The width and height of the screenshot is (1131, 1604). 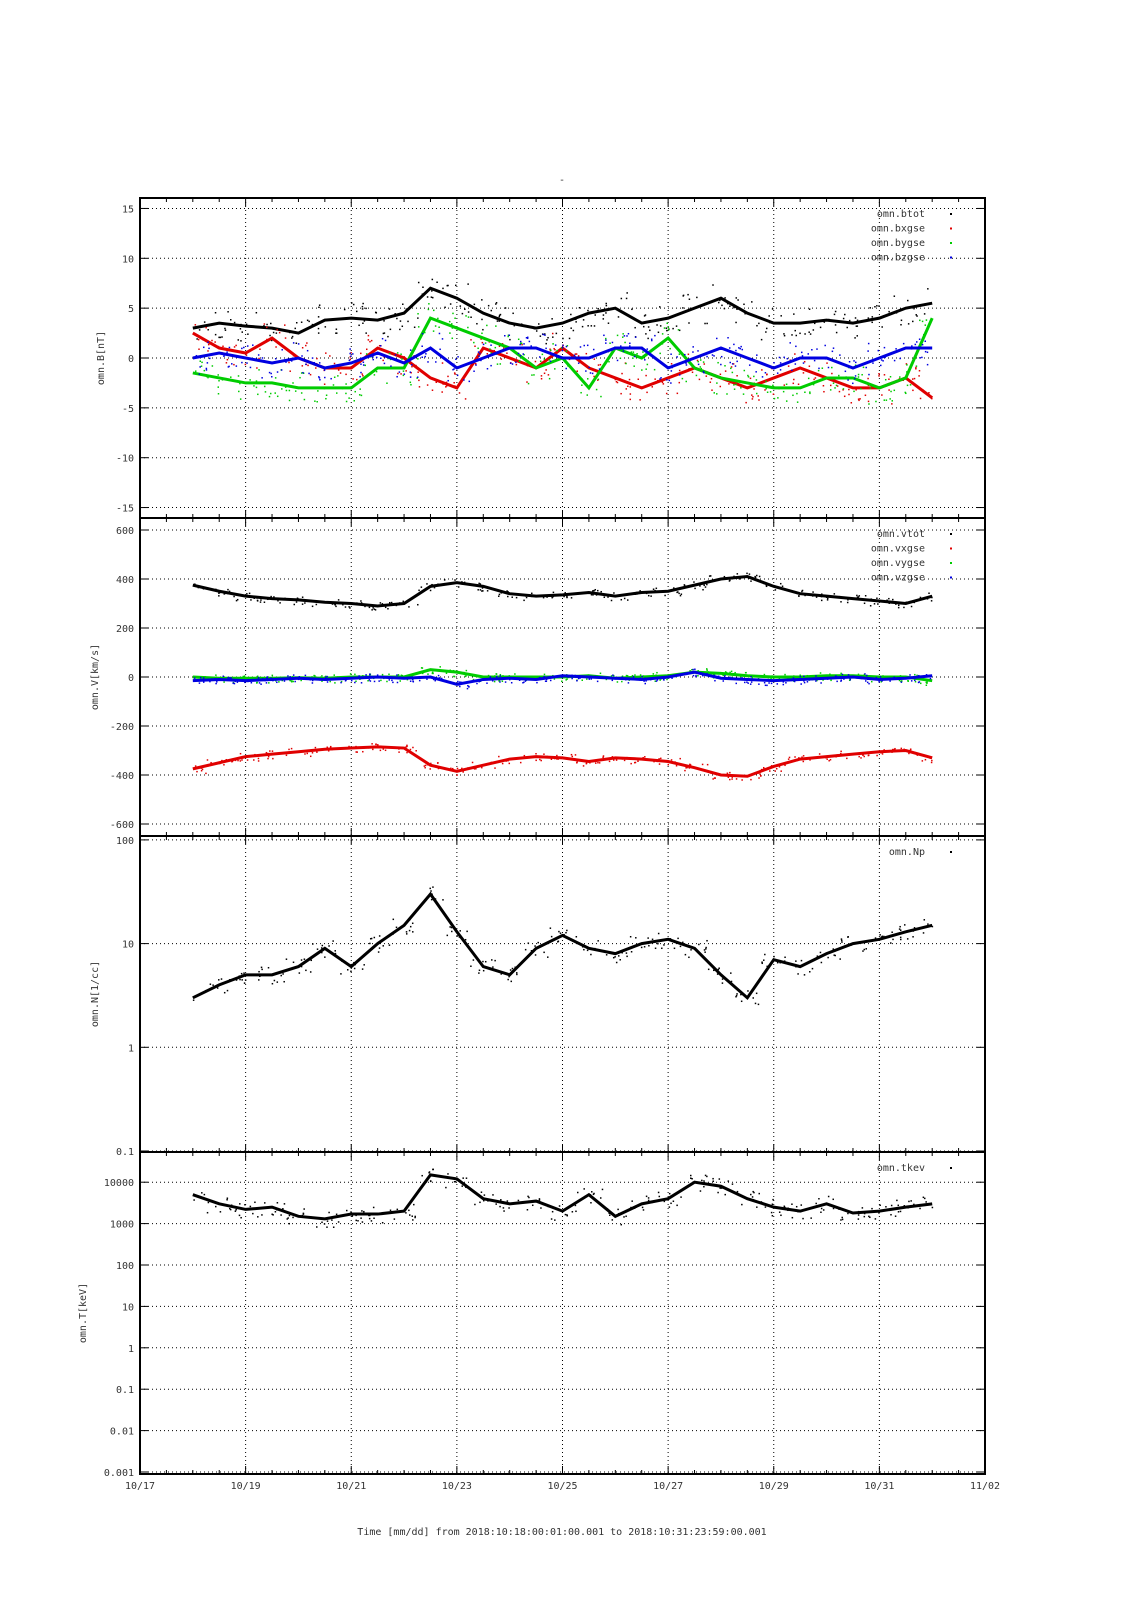 I want to click on legend-marker, so click(x=951, y=577).